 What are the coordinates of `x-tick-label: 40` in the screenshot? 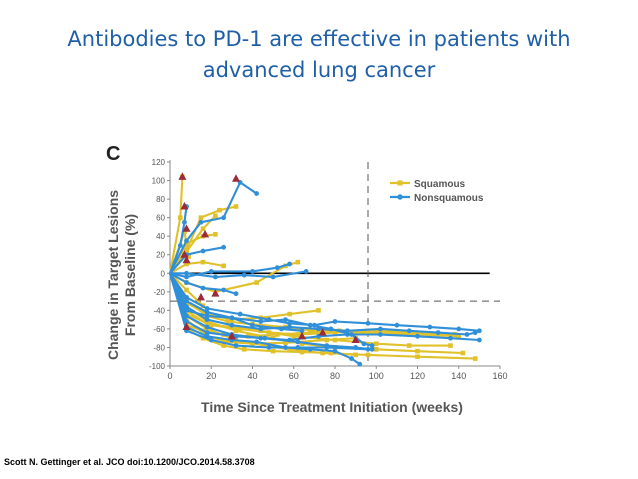 It's located at (252, 376).